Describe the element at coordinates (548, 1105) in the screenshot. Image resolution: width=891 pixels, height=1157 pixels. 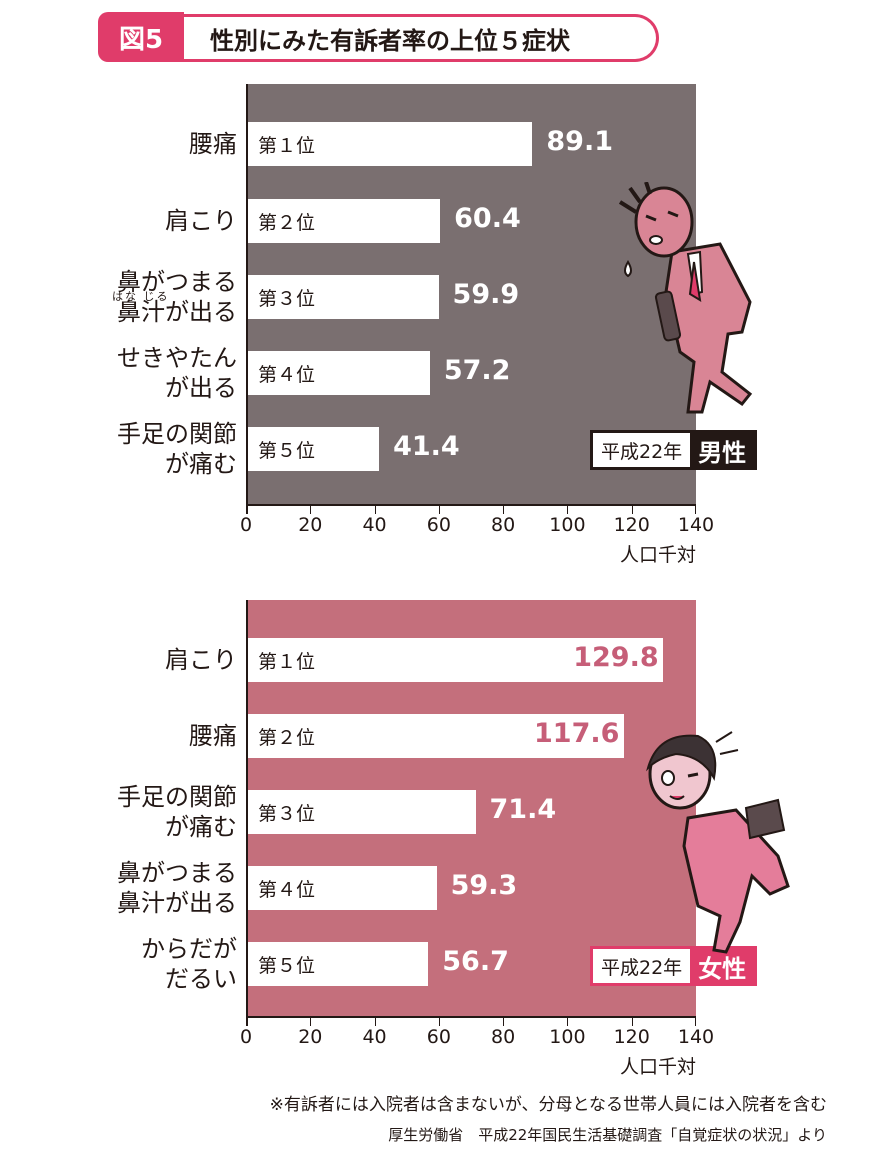
I see `footnote-note: ※有訴者には入院者は含まないが、分母となる世帯人員には入院者を含む` at that location.